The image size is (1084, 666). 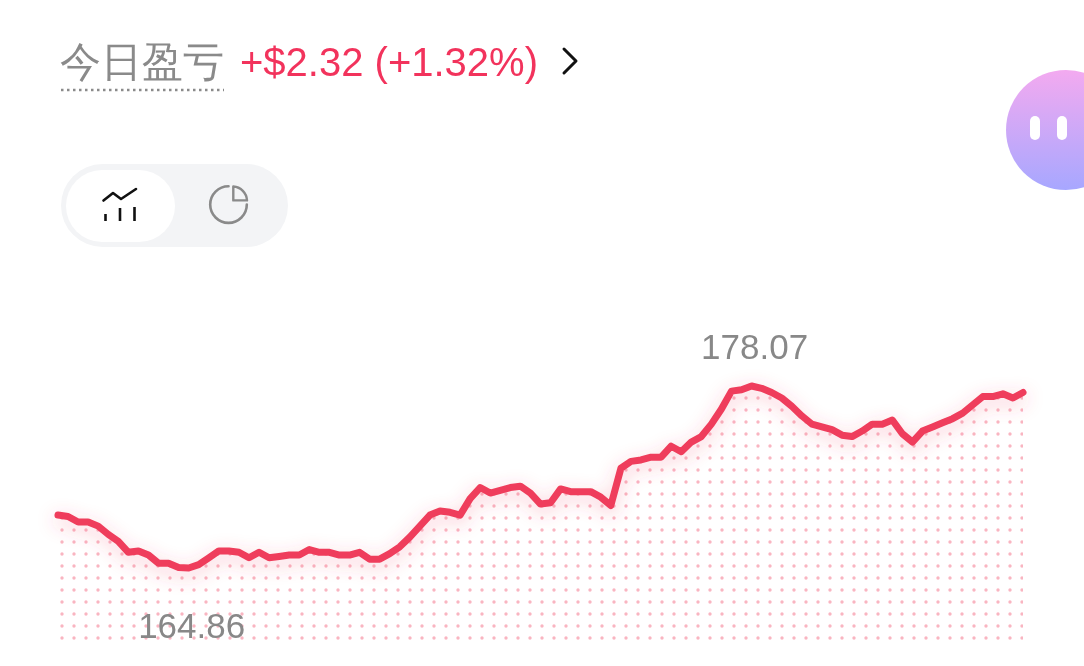 What do you see at coordinates (142, 62) in the screenshot?
I see `title: 今日盈亏` at bounding box center [142, 62].